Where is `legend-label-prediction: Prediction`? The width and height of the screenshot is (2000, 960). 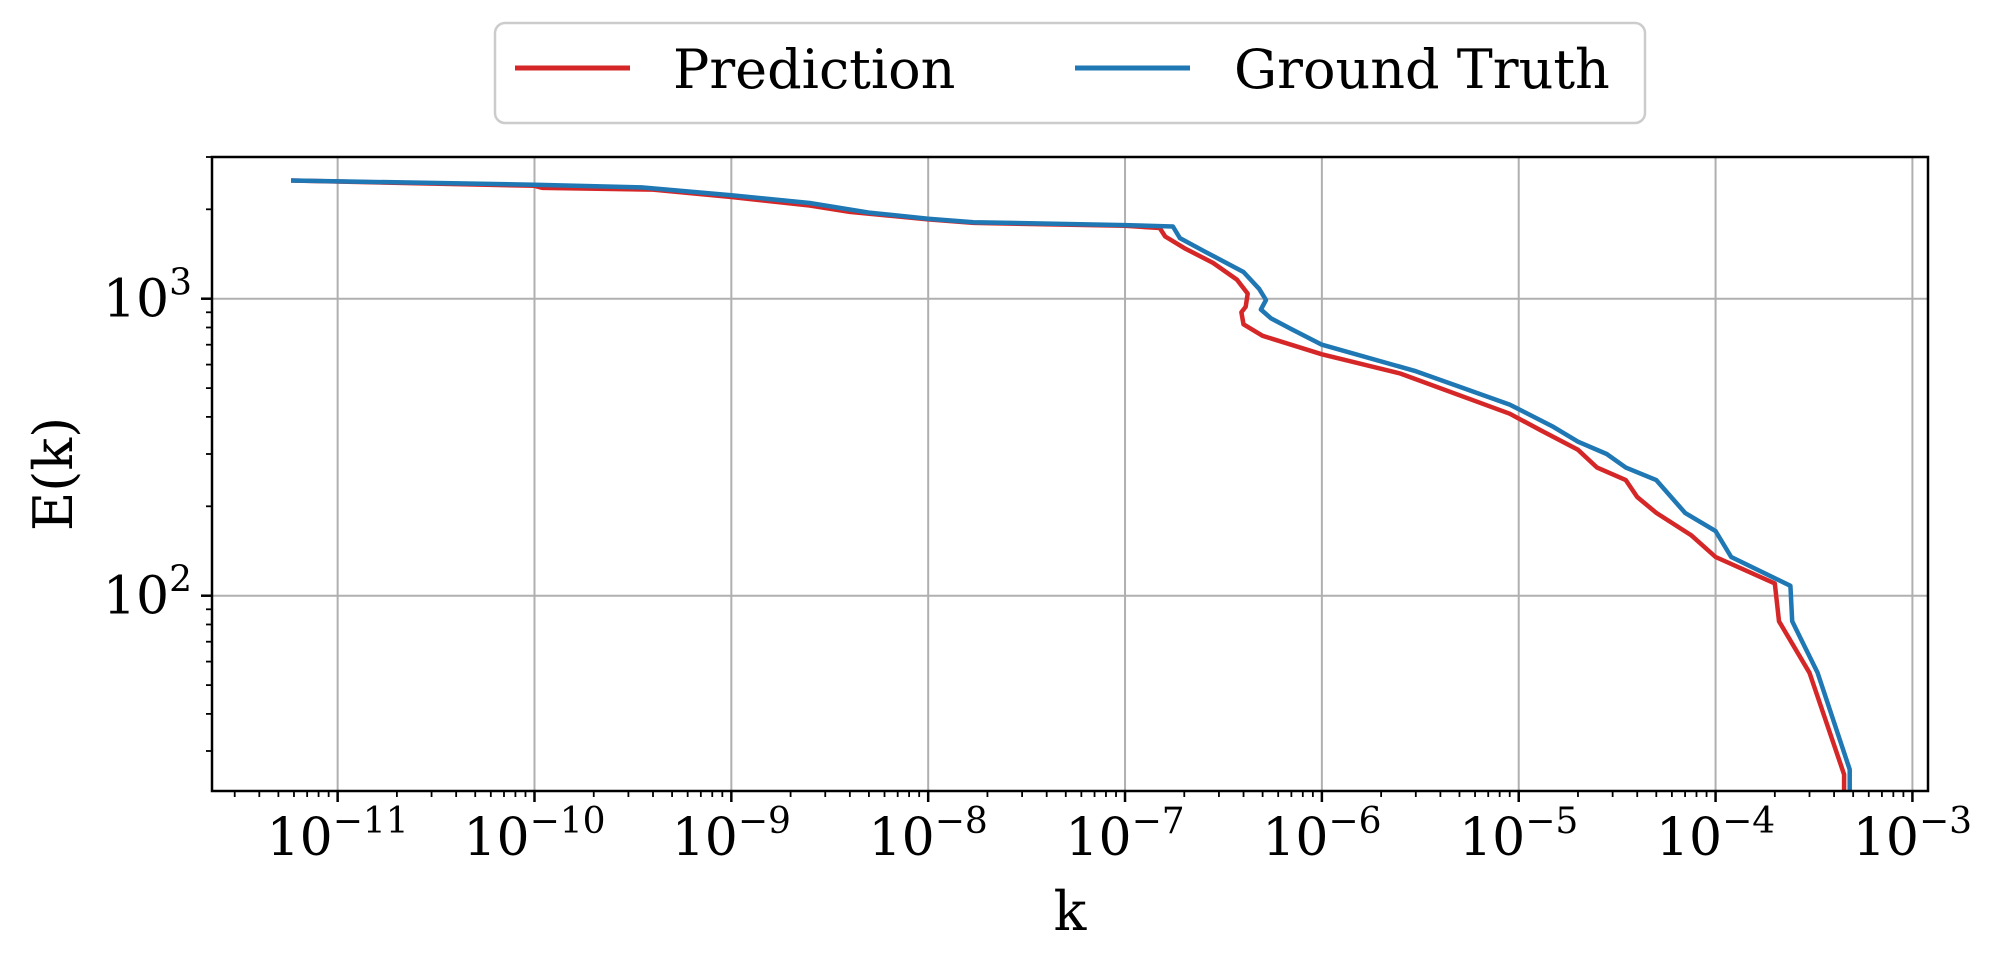 legend-label-prediction: Prediction is located at coordinates (814, 69).